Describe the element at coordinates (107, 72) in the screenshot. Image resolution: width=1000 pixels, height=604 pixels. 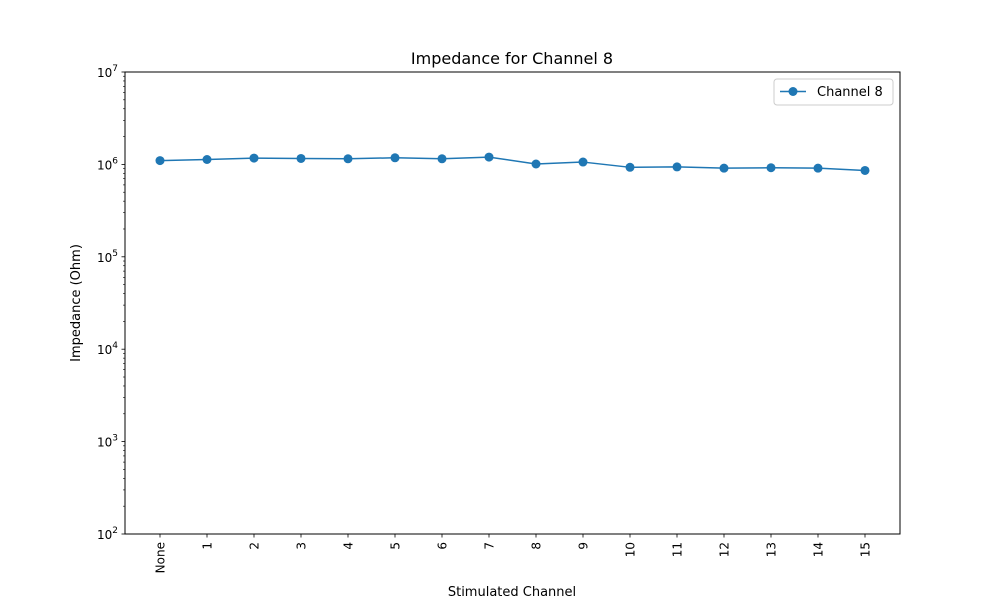
I see `y-tick-label: 107` at that location.